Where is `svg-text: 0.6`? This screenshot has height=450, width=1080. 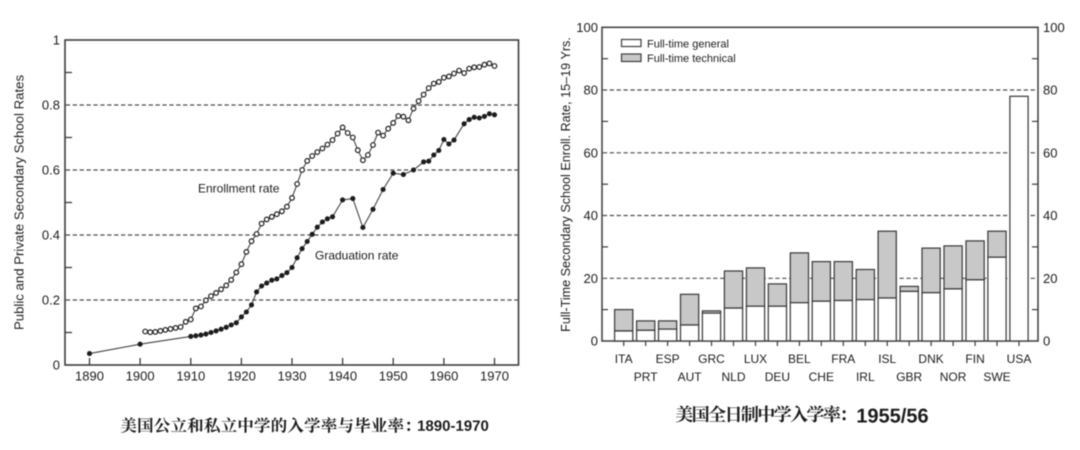
svg-text: 0.6 is located at coordinates (51, 170).